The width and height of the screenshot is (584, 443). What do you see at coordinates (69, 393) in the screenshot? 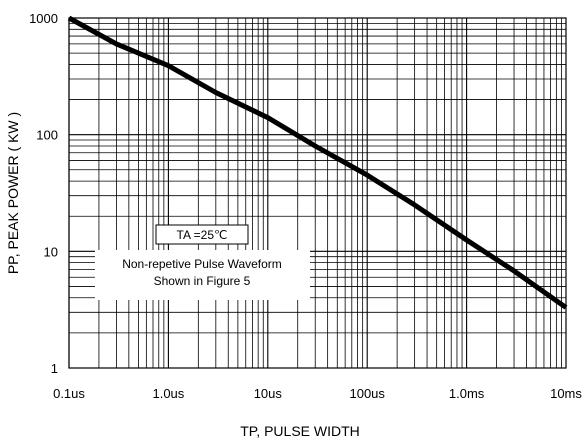
I see `x-tick-label: 0.1us` at bounding box center [69, 393].